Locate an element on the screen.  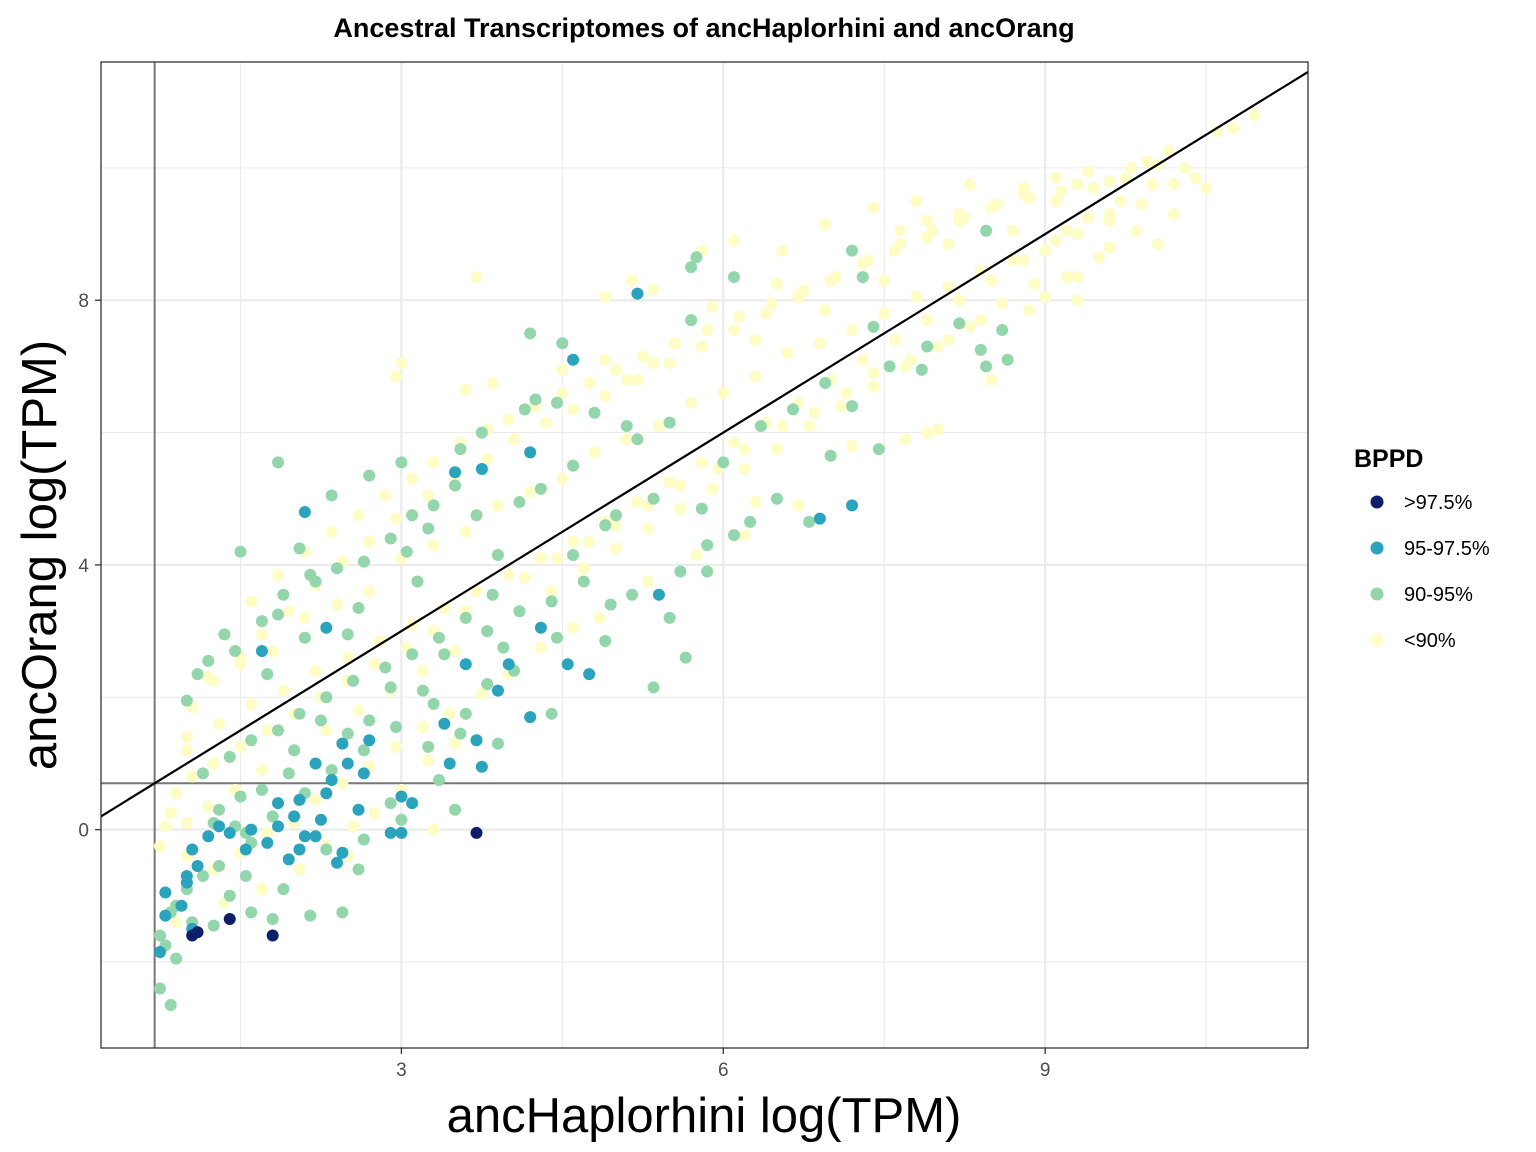
x-tick-label: 9 is located at coordinates (1045, 1070).